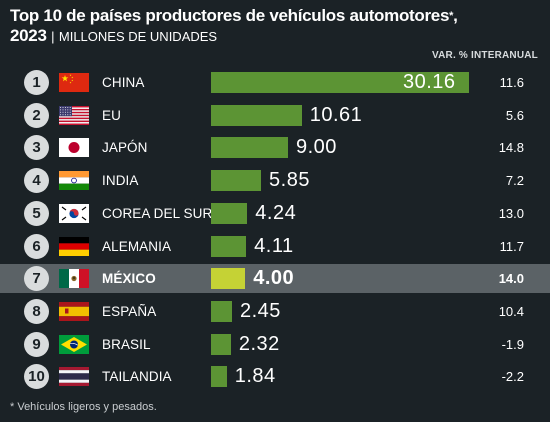 This screenshot has width=550, height=422. I want to click on category-label: JAPÓN, so click(125, 148).